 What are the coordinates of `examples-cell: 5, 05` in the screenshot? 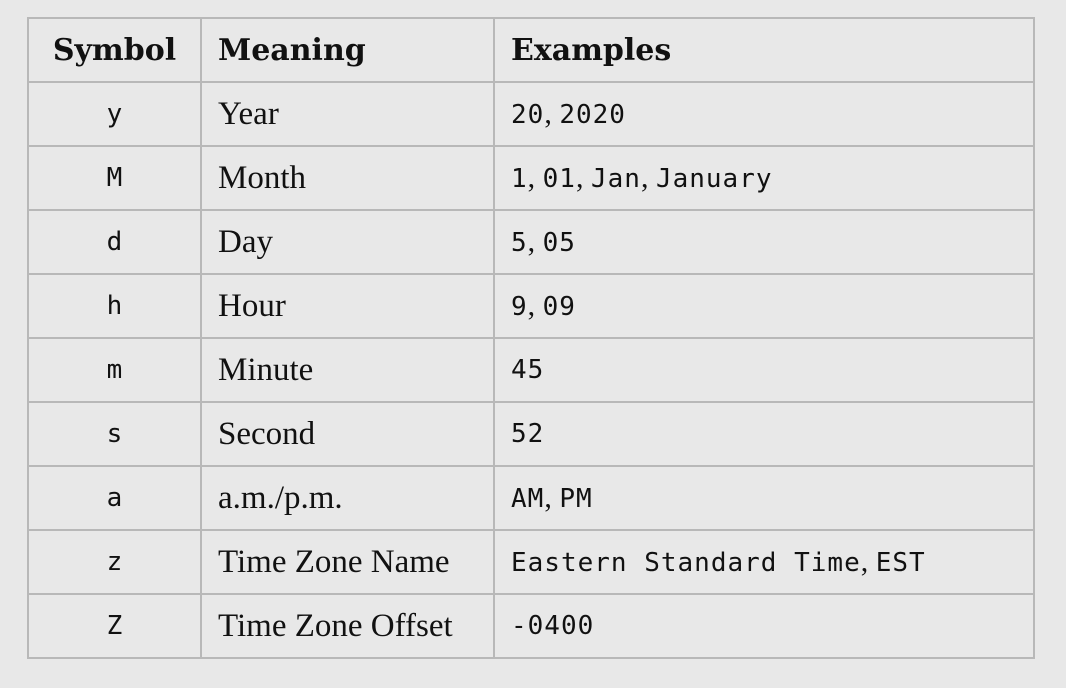 It's located at (764, 242).